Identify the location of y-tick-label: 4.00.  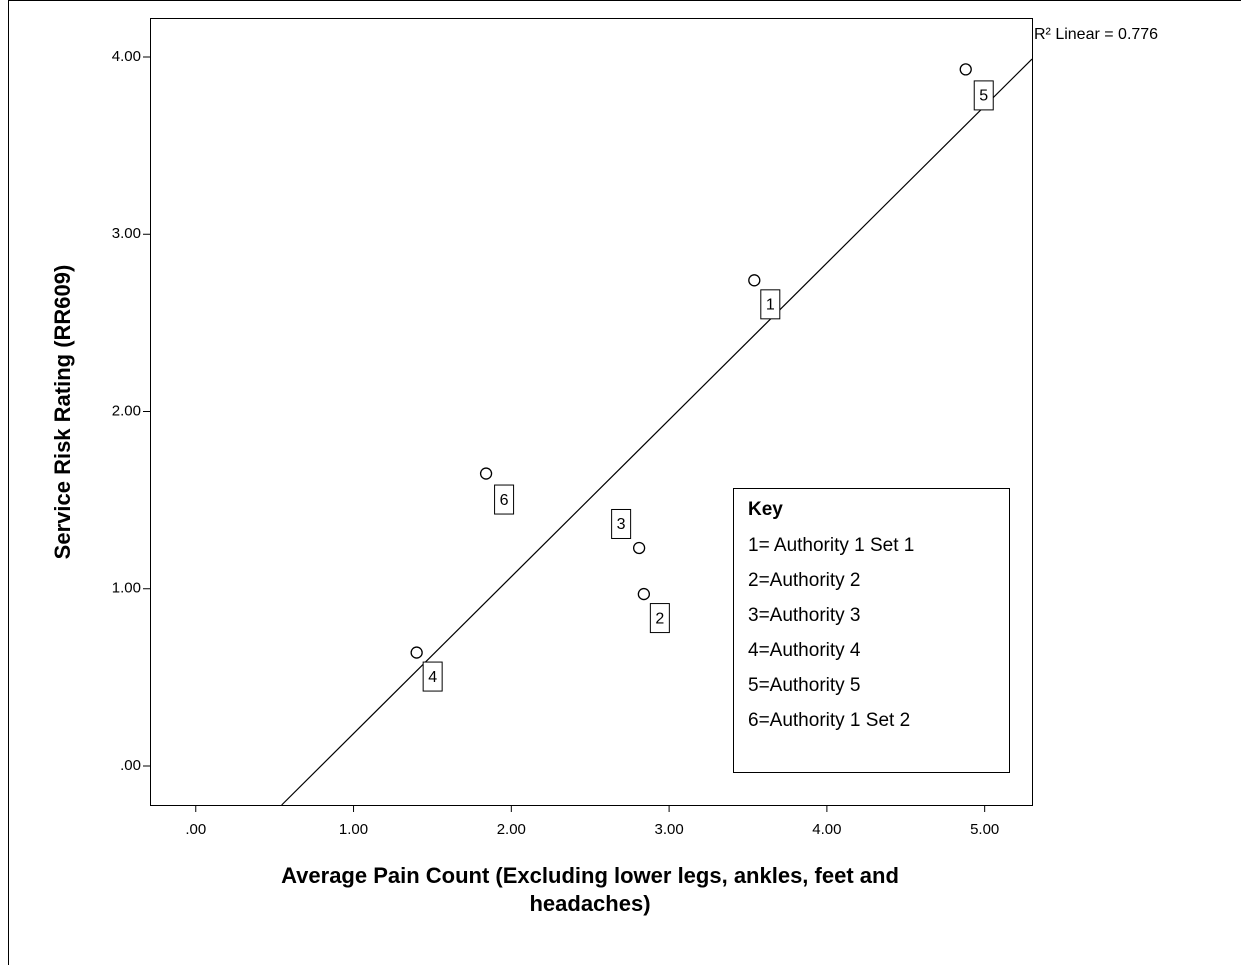
(126, 56).